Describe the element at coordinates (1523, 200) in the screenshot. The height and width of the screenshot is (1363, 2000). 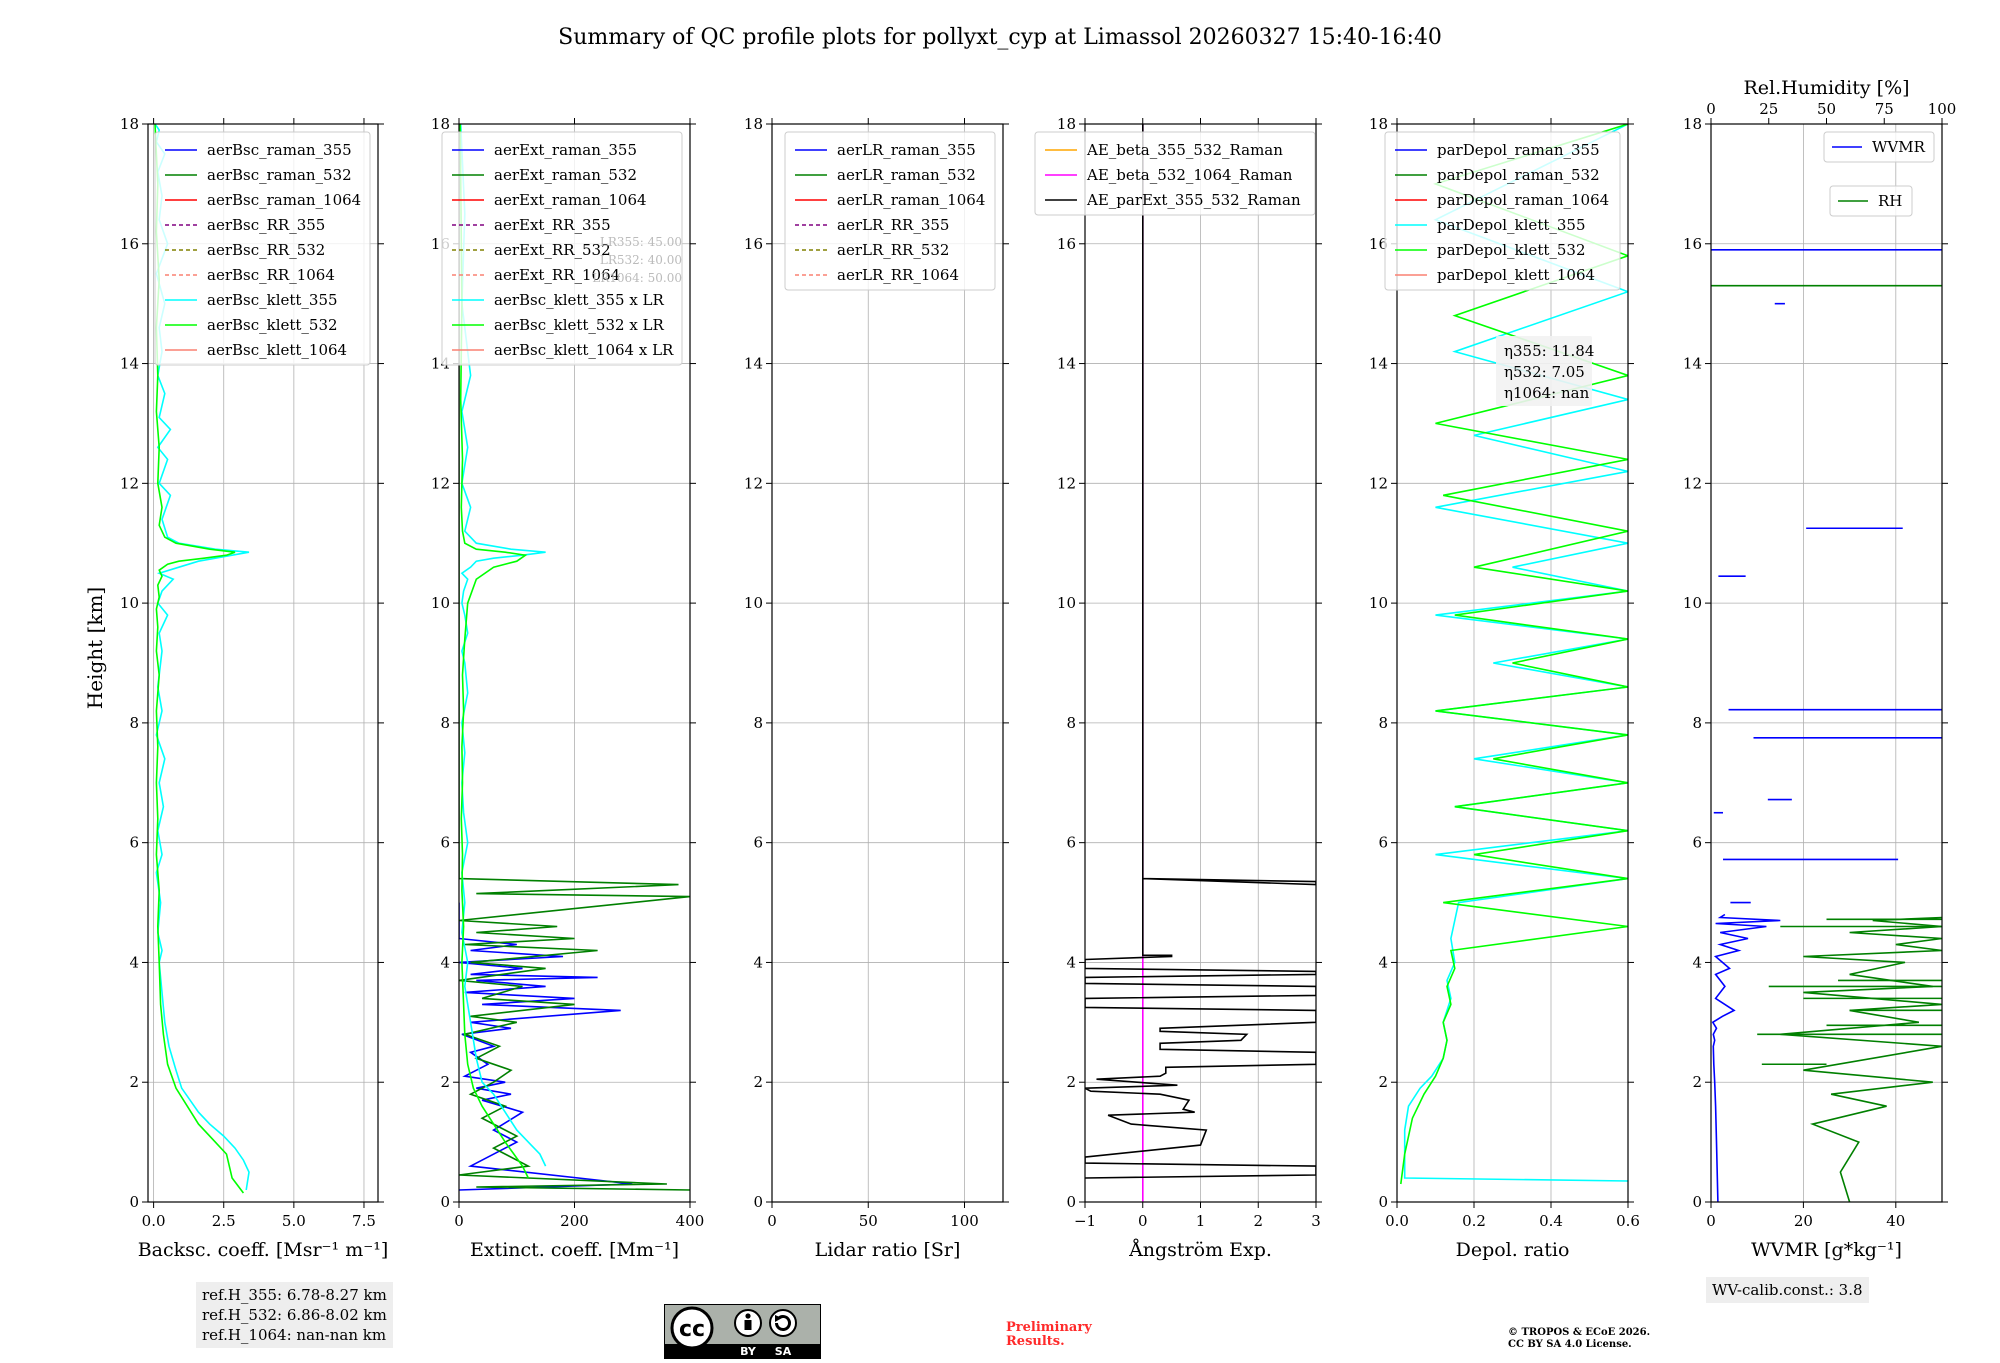
I see `legend-label: parDepol_raman_1064` at that location.